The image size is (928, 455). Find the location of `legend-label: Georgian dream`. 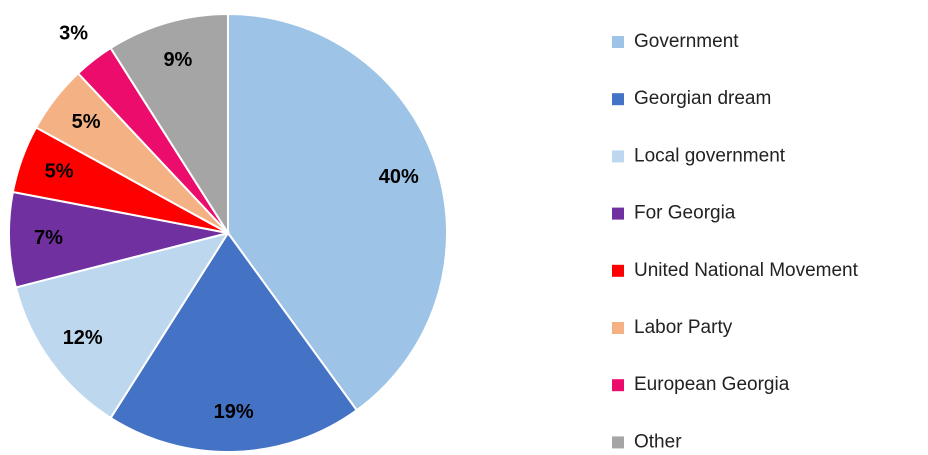

legend-label: Georgian dream is located at coordinates (702, 98).